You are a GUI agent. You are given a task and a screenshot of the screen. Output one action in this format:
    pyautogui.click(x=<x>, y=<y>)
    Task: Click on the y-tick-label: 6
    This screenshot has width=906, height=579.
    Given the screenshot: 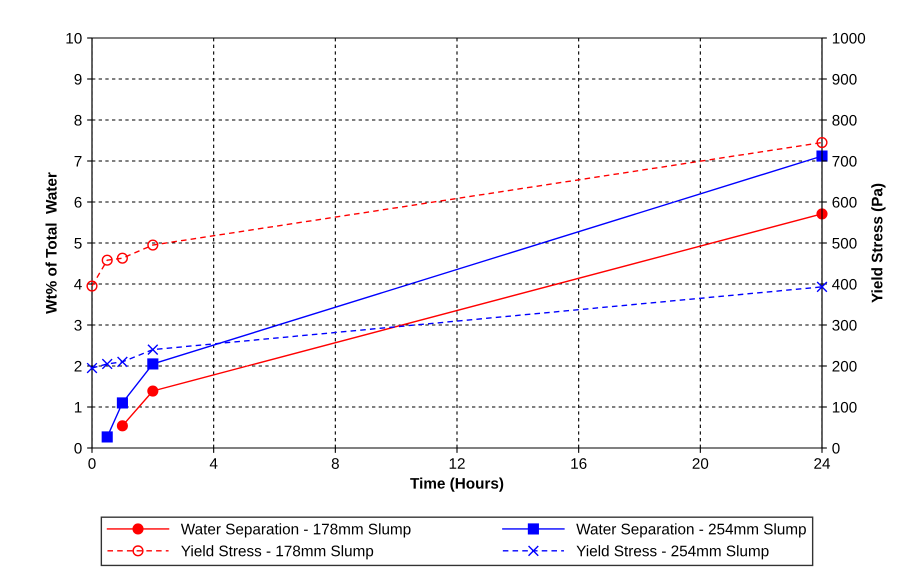 What is the action you would take?
    pyautogui.click(x=78, y=202)
    